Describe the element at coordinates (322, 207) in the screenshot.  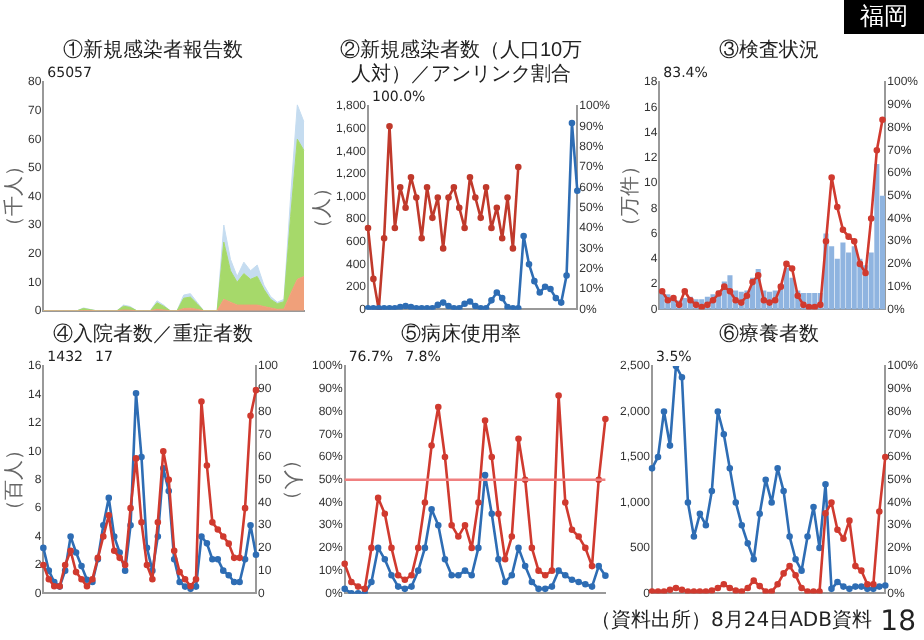
I see `y-axis-title: （人）` at that location.